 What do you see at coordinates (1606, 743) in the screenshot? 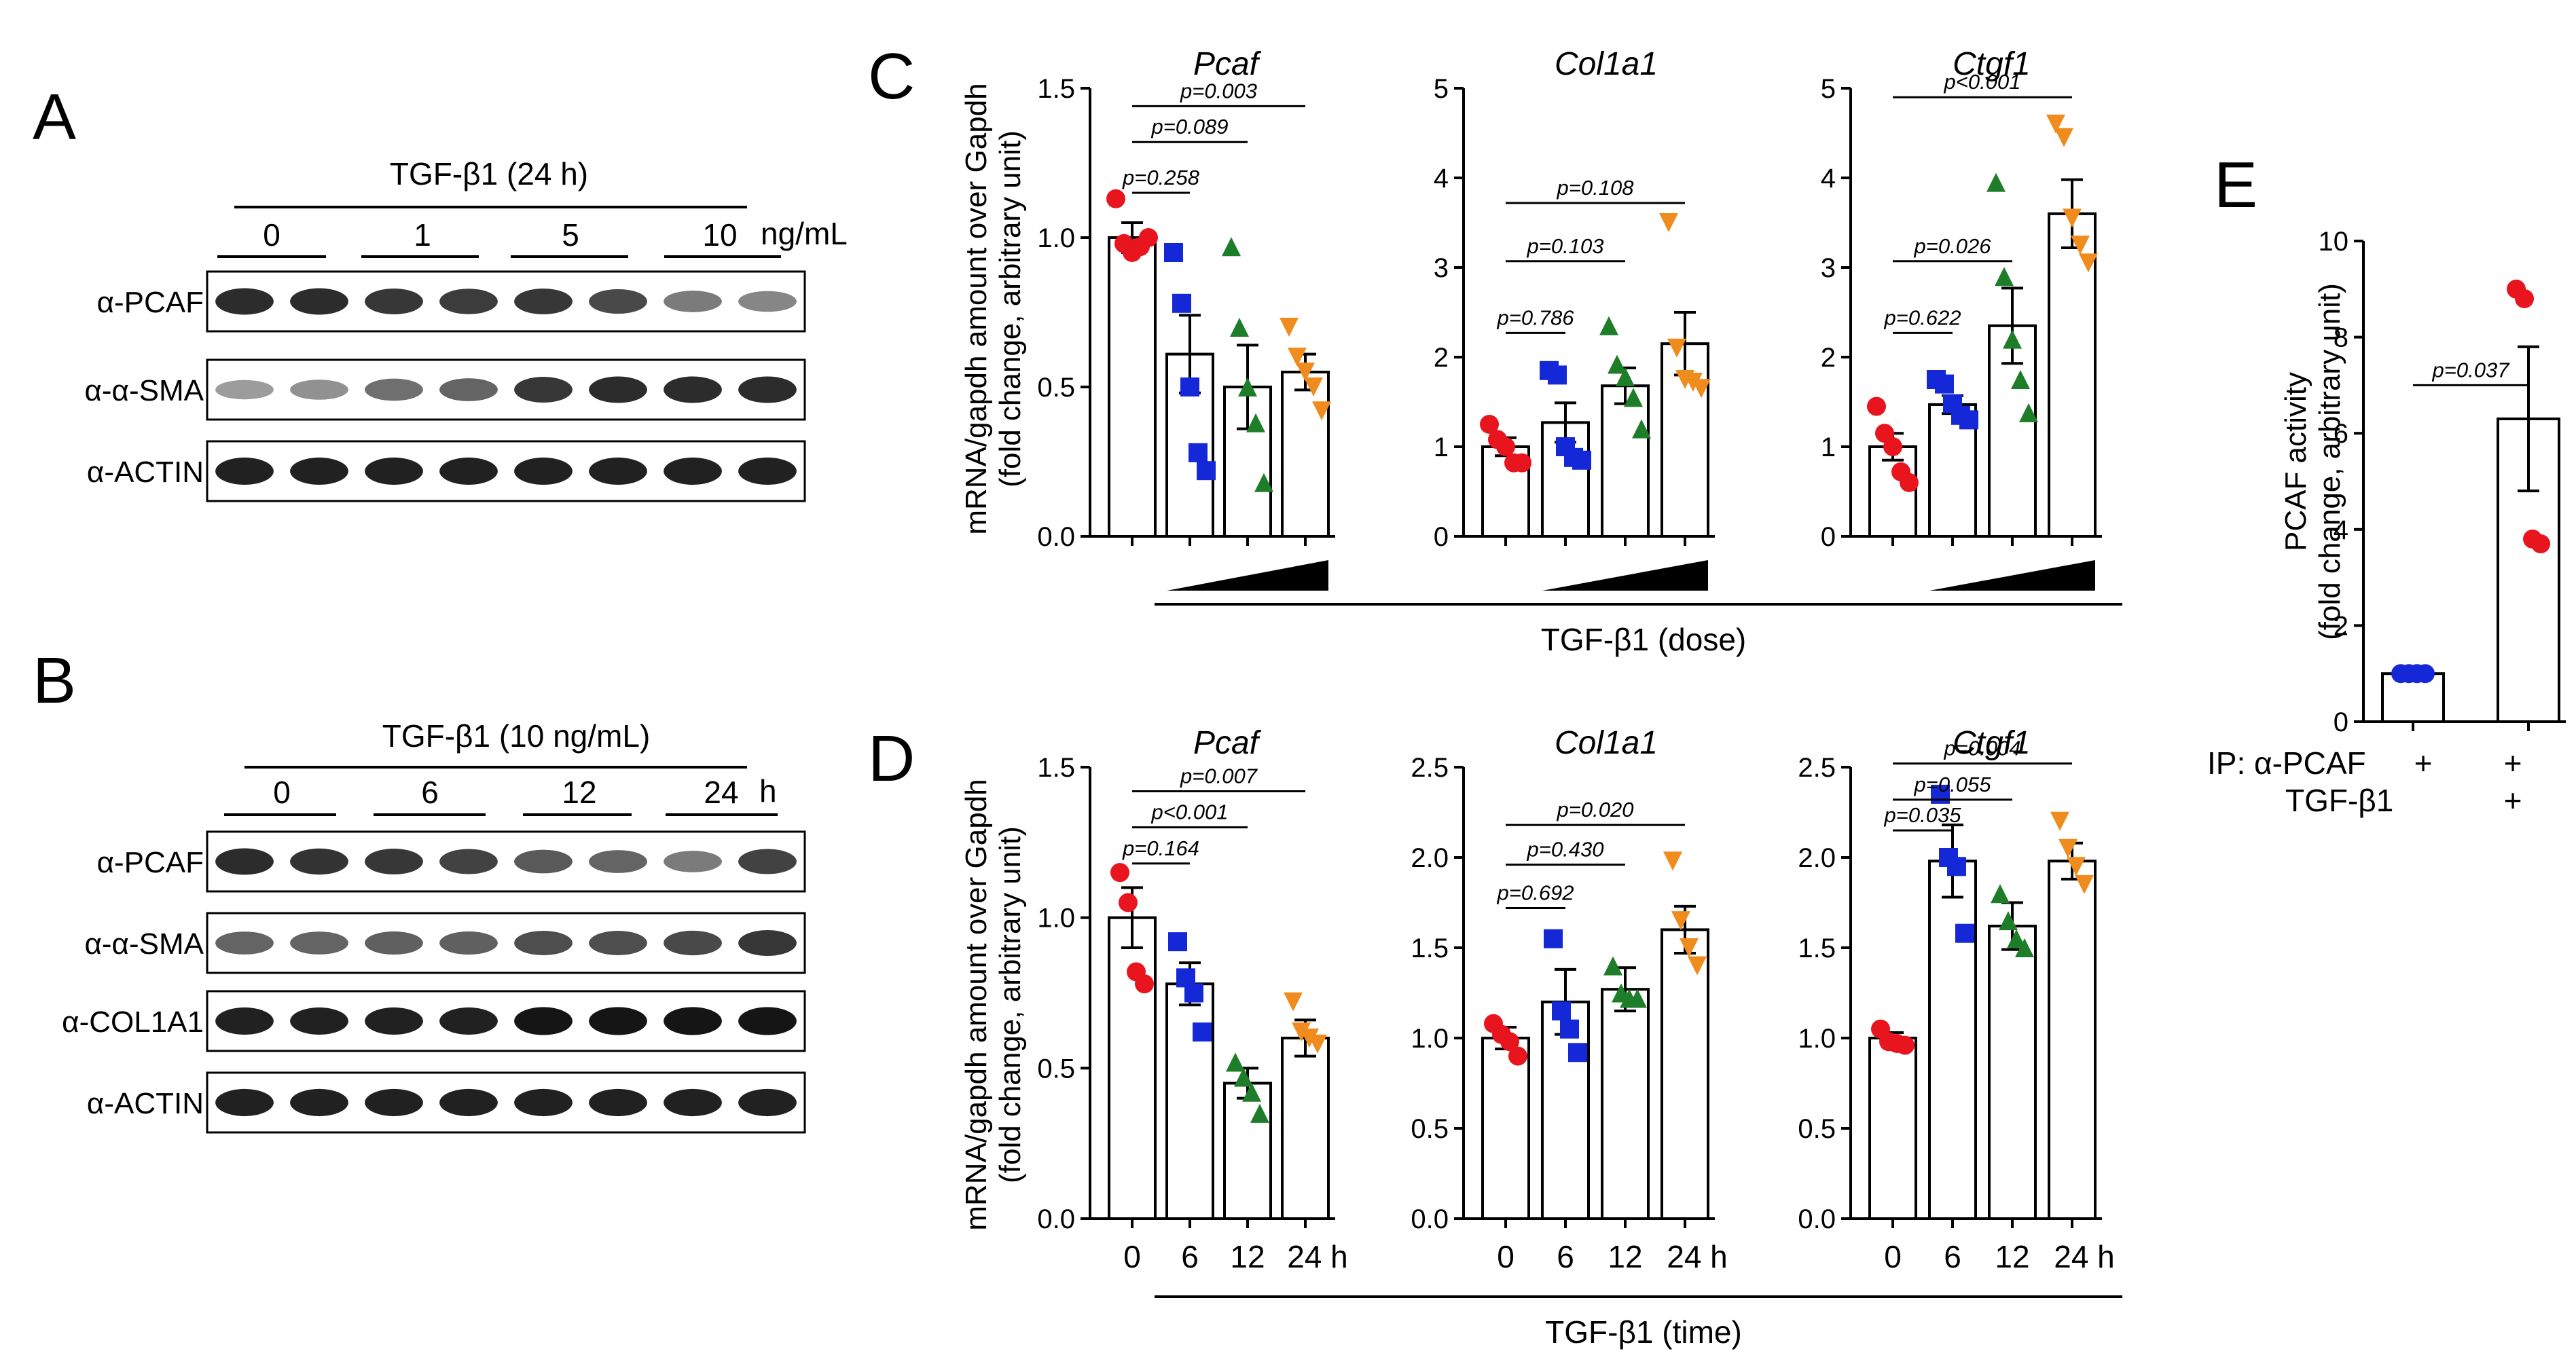
I see `chart-title: Col1a1` at bounding box center [1606, 743].